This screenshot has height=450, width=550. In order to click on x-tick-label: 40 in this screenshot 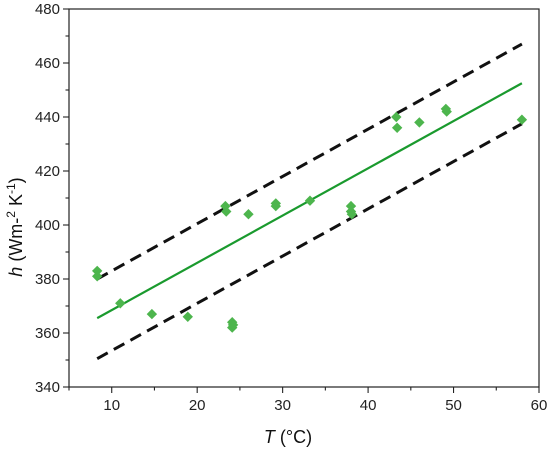, I will do `click(368, 405)`.